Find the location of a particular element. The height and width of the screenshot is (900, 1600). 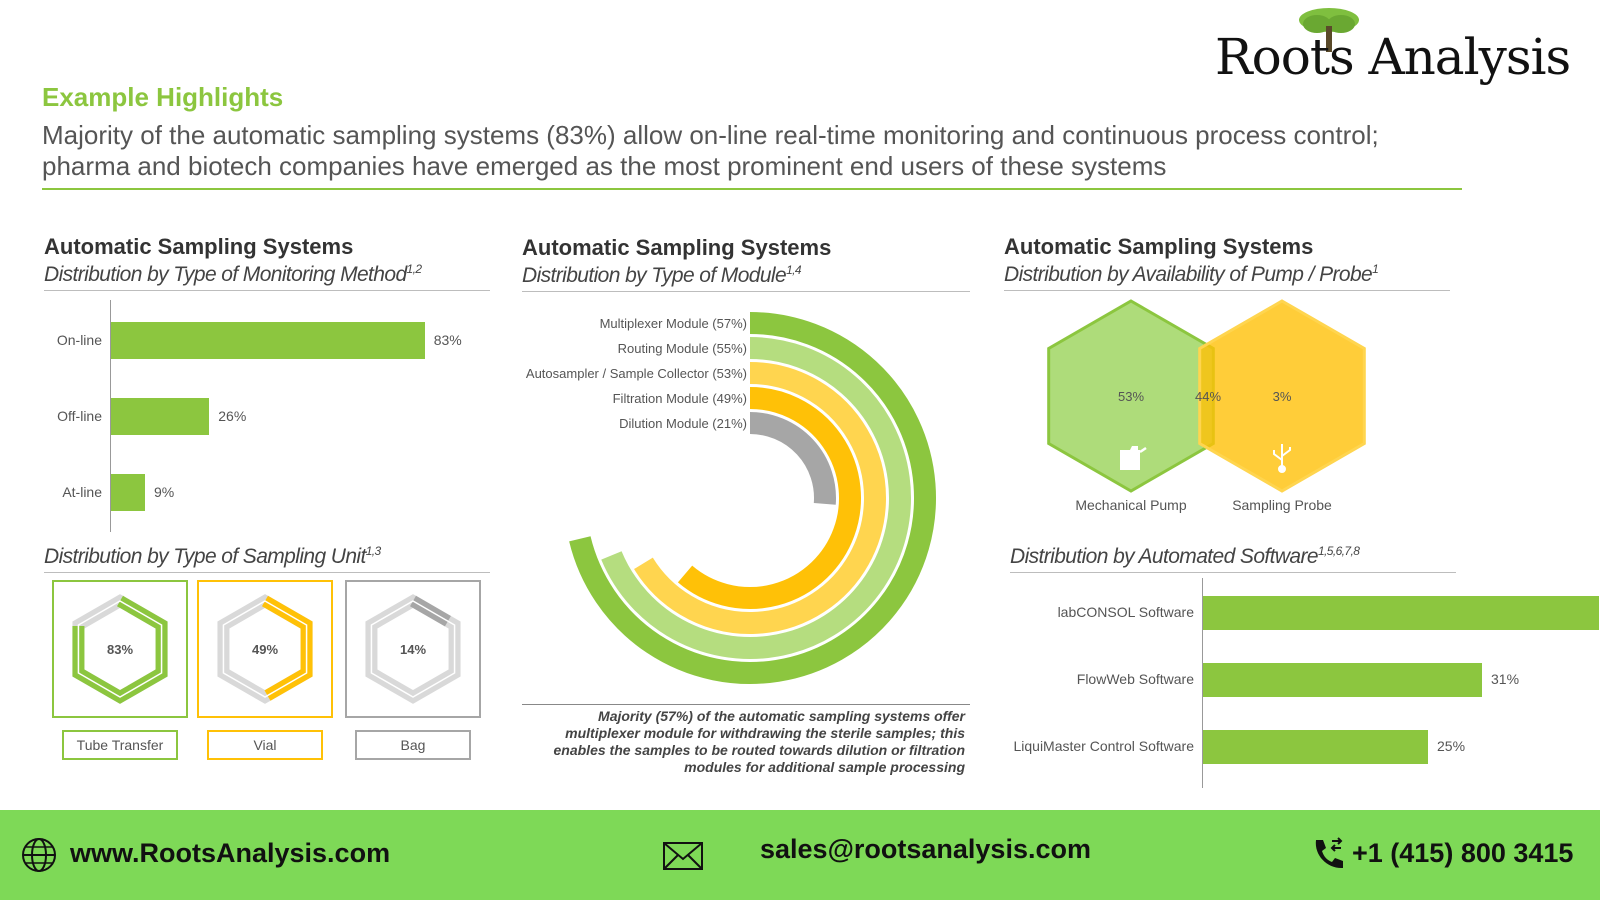

globe-icon is located at coordinates (39, 855).